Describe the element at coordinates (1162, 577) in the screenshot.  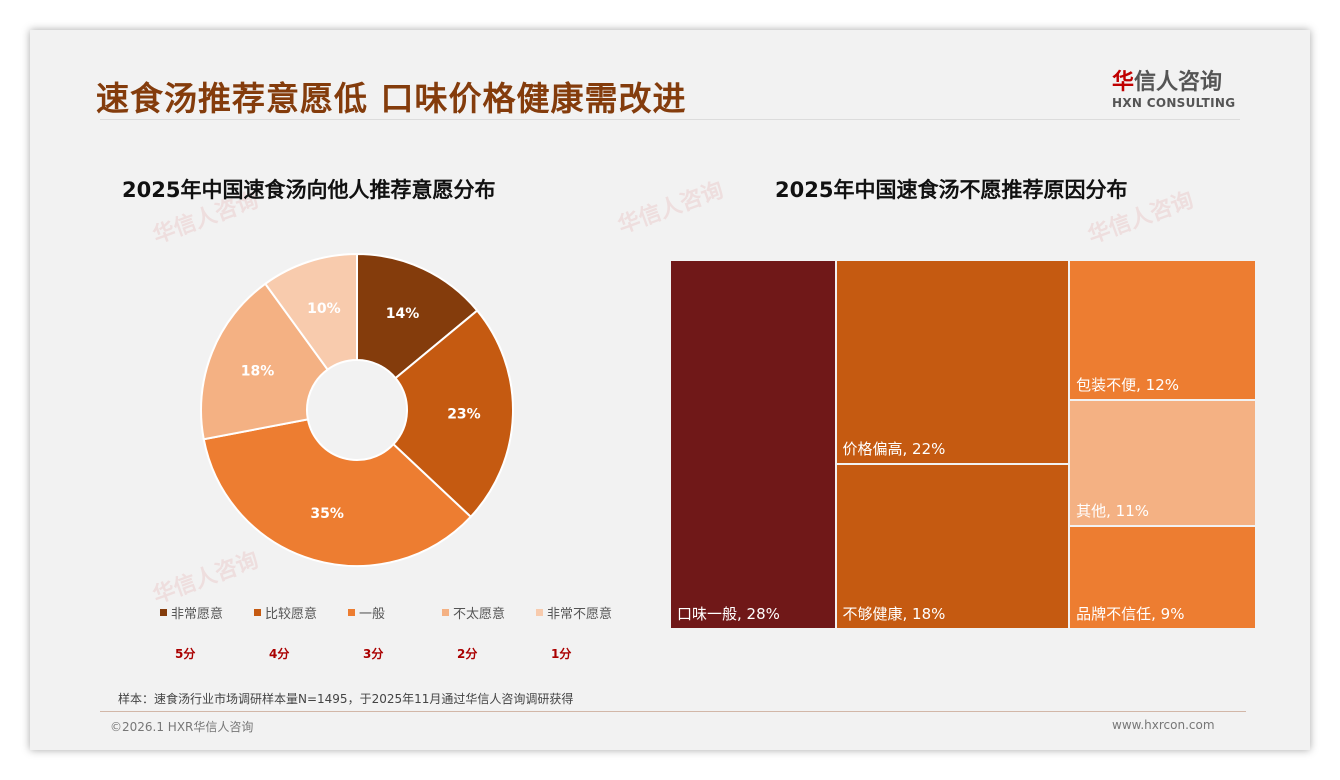
I see `treemap-cell: 品牌不信任, 9%` at that location.